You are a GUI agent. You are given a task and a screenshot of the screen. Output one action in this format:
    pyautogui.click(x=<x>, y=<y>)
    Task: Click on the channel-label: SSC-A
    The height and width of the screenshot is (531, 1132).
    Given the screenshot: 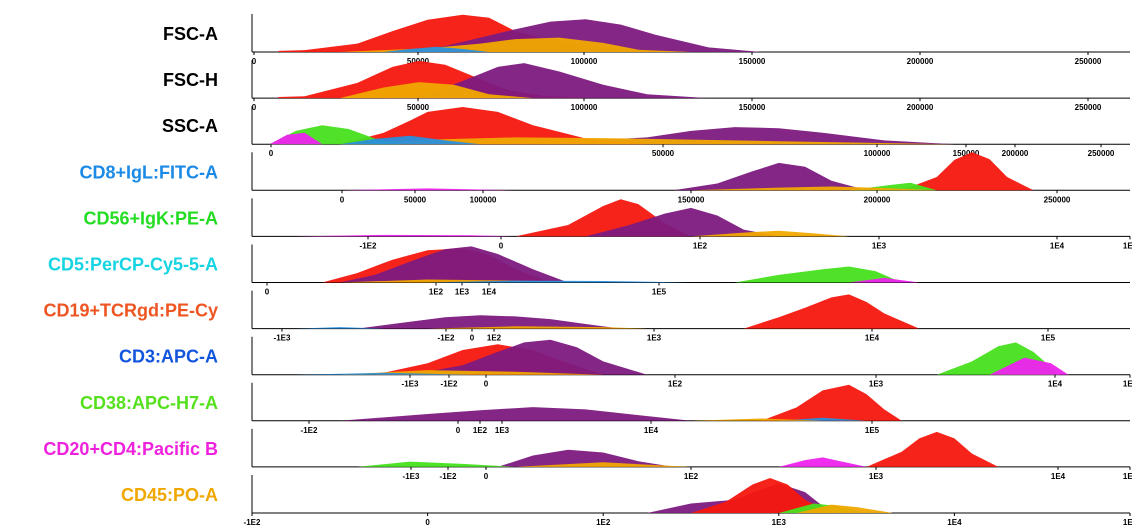 What is the action you would take?
    pyautogui.click(x=190, y=126)
    